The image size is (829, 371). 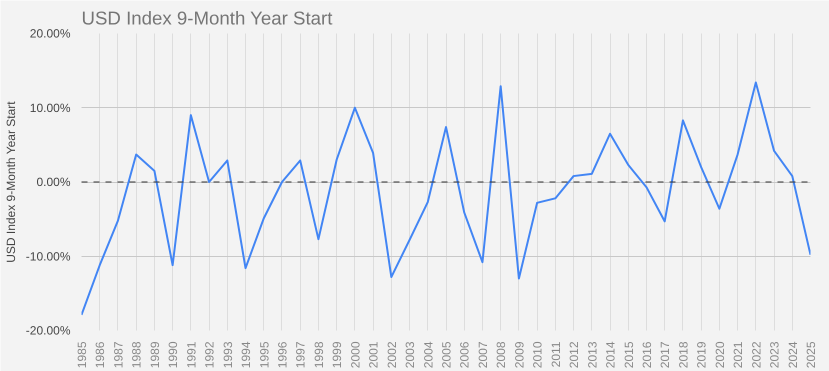 What do you see at coordinates (173, 354) in the screenshot?
I see `x-tick-label: 1990` at bounding box center [173, 354].